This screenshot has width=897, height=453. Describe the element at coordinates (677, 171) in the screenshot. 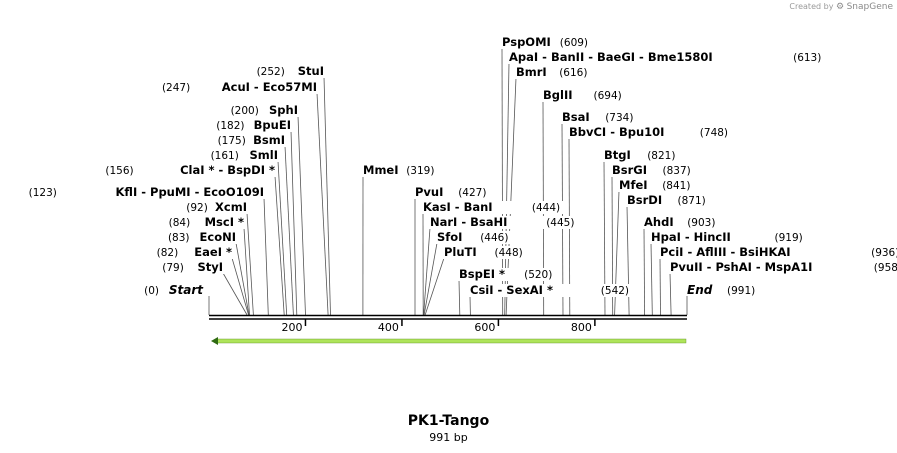

I see `enzyme-position: (837)` at that location.